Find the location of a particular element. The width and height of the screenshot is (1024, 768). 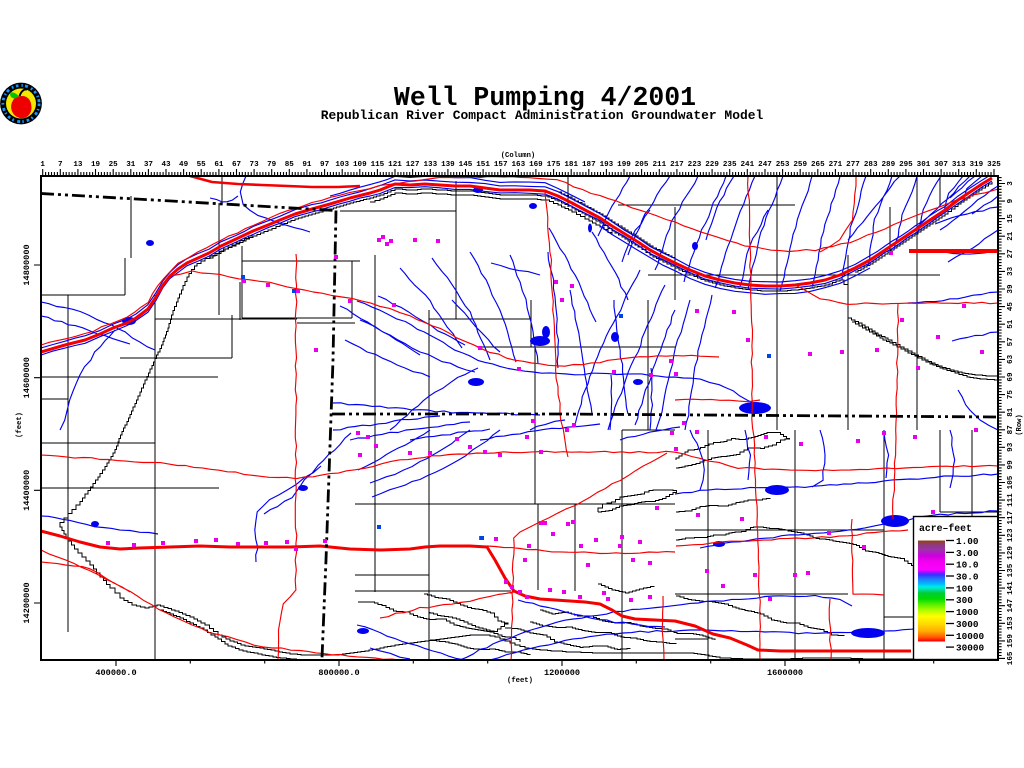

svg-text: 3.00 is located at coordinates (967, 553).